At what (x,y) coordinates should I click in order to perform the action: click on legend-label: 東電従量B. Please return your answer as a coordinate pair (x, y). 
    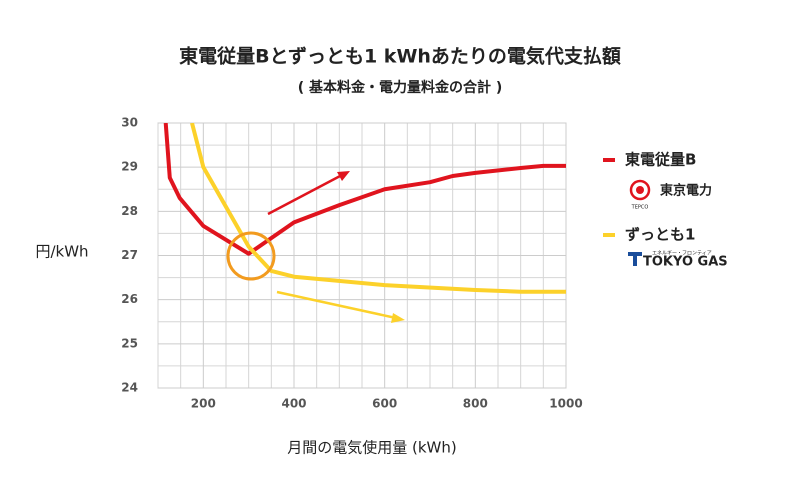
    Looking at the image, I should click on (660, 160).